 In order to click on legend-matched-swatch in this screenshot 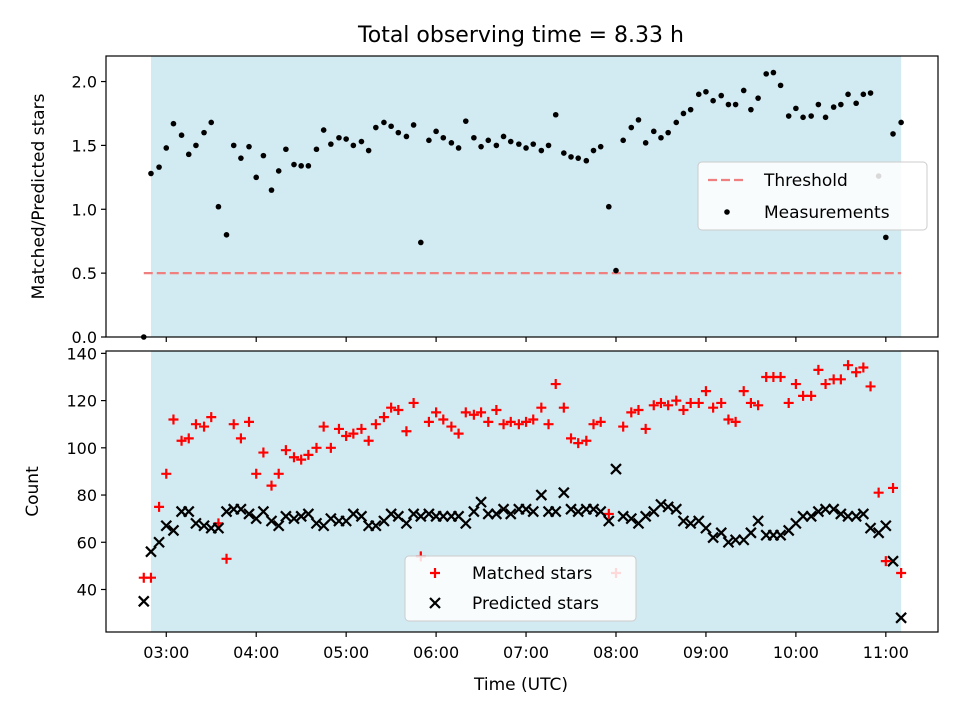, I will do `click(435, 573)`.